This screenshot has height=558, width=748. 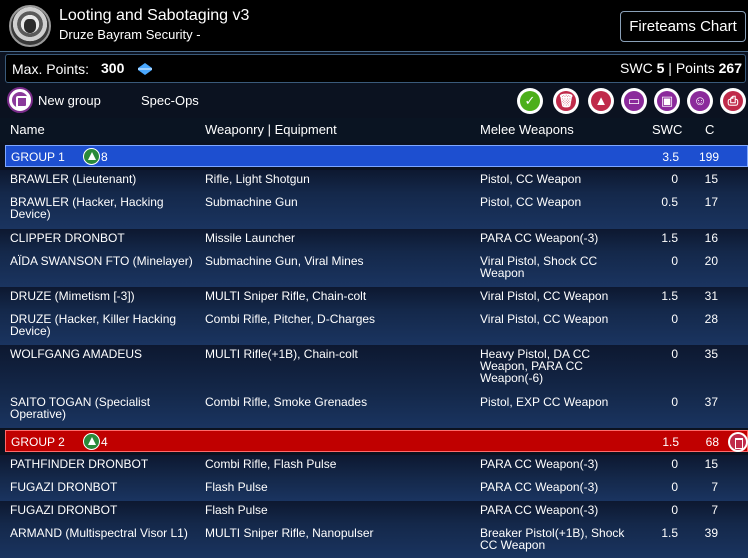 I want to click on unit-name: BRAWLER (Lieutenant), so click(x=73, y=179).